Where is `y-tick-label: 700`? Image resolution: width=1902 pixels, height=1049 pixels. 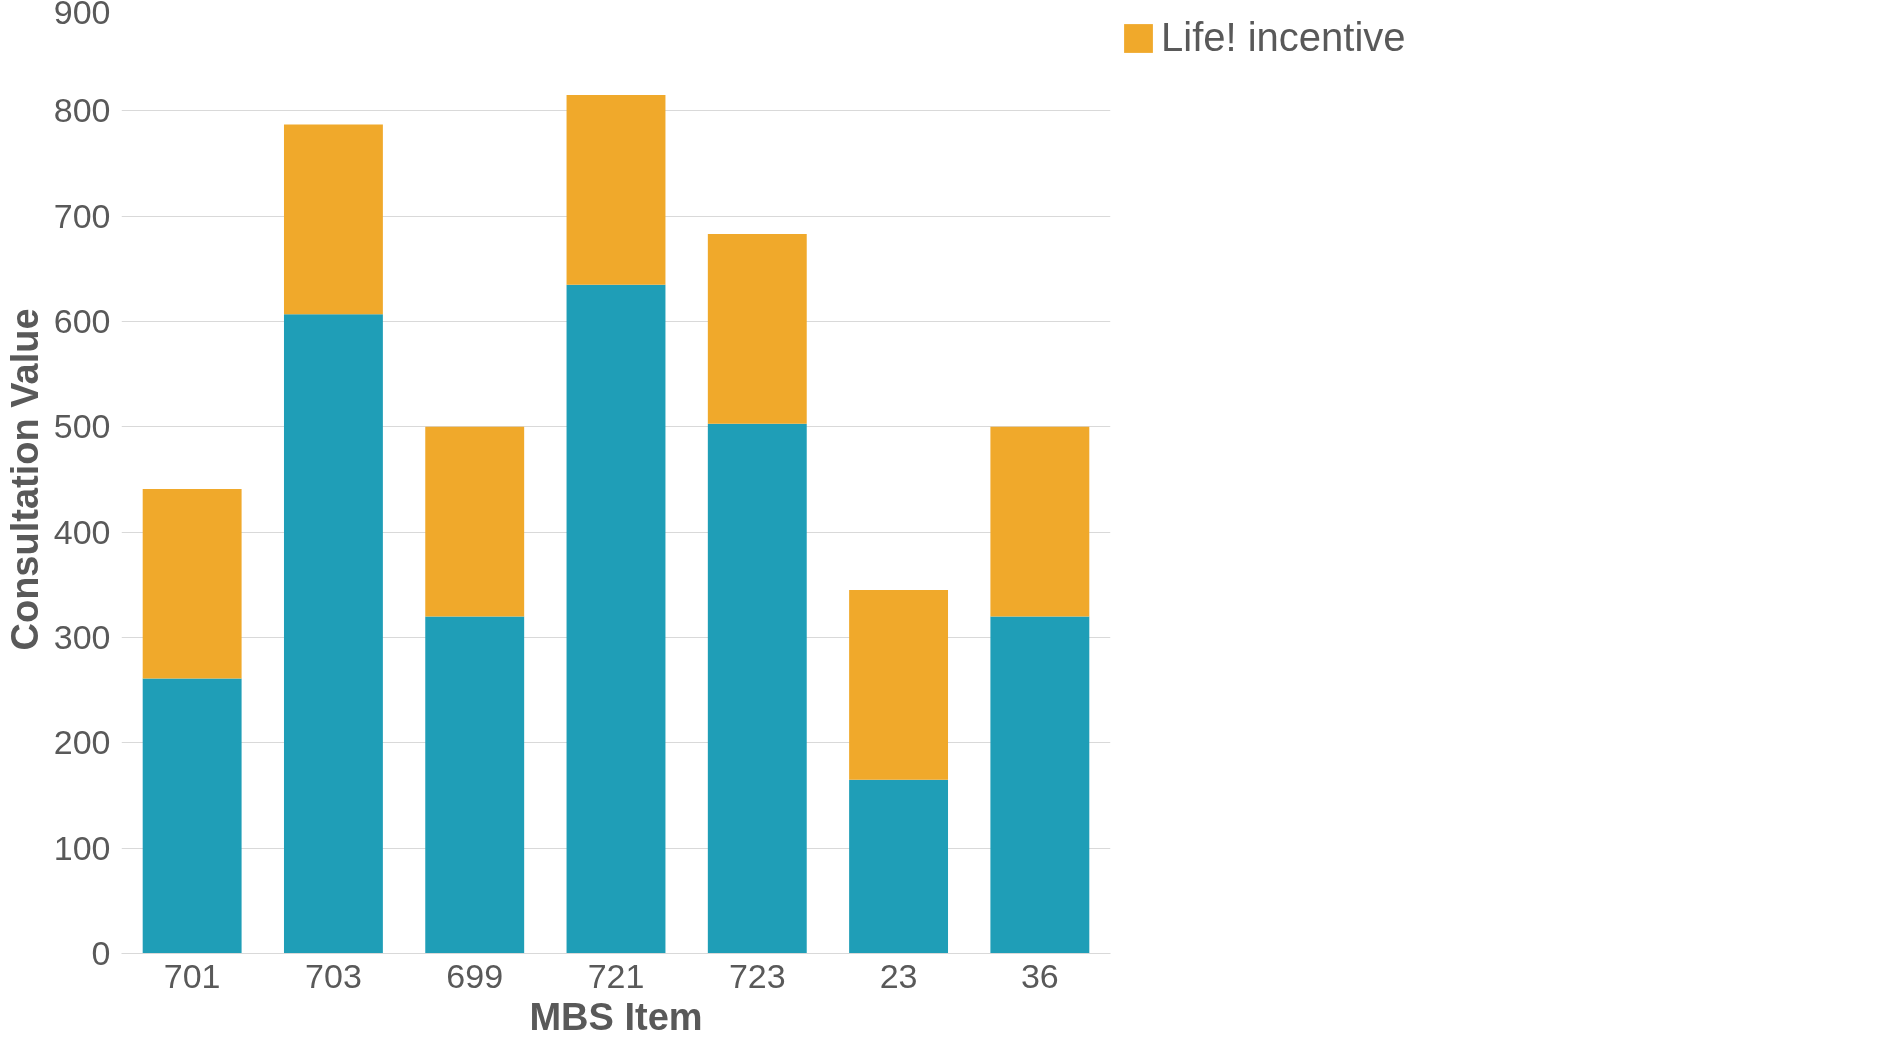 y-tick-label: 700 is located at coordinates (82, 215).